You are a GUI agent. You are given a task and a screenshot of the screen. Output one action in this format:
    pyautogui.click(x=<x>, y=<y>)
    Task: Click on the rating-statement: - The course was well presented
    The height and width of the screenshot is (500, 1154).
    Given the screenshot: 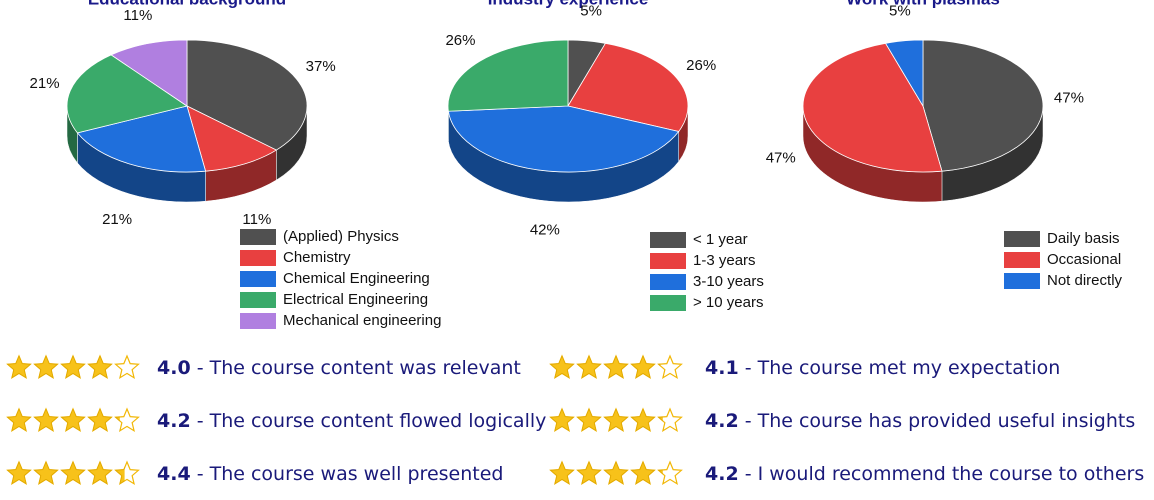 What is the action you would take?
    pyautogui.click(x=347, y=474)
    